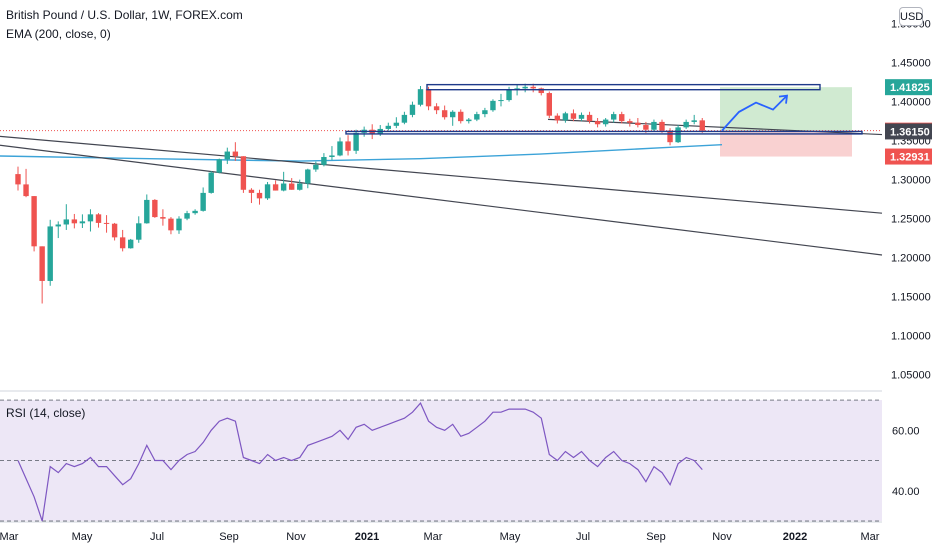 The width and height of the screenshot is (932, 555). What do you see at coordinates (911, 180) in the screenshot?
I see `price-tick-label: 1.30000` at bounding box center [911, 180].